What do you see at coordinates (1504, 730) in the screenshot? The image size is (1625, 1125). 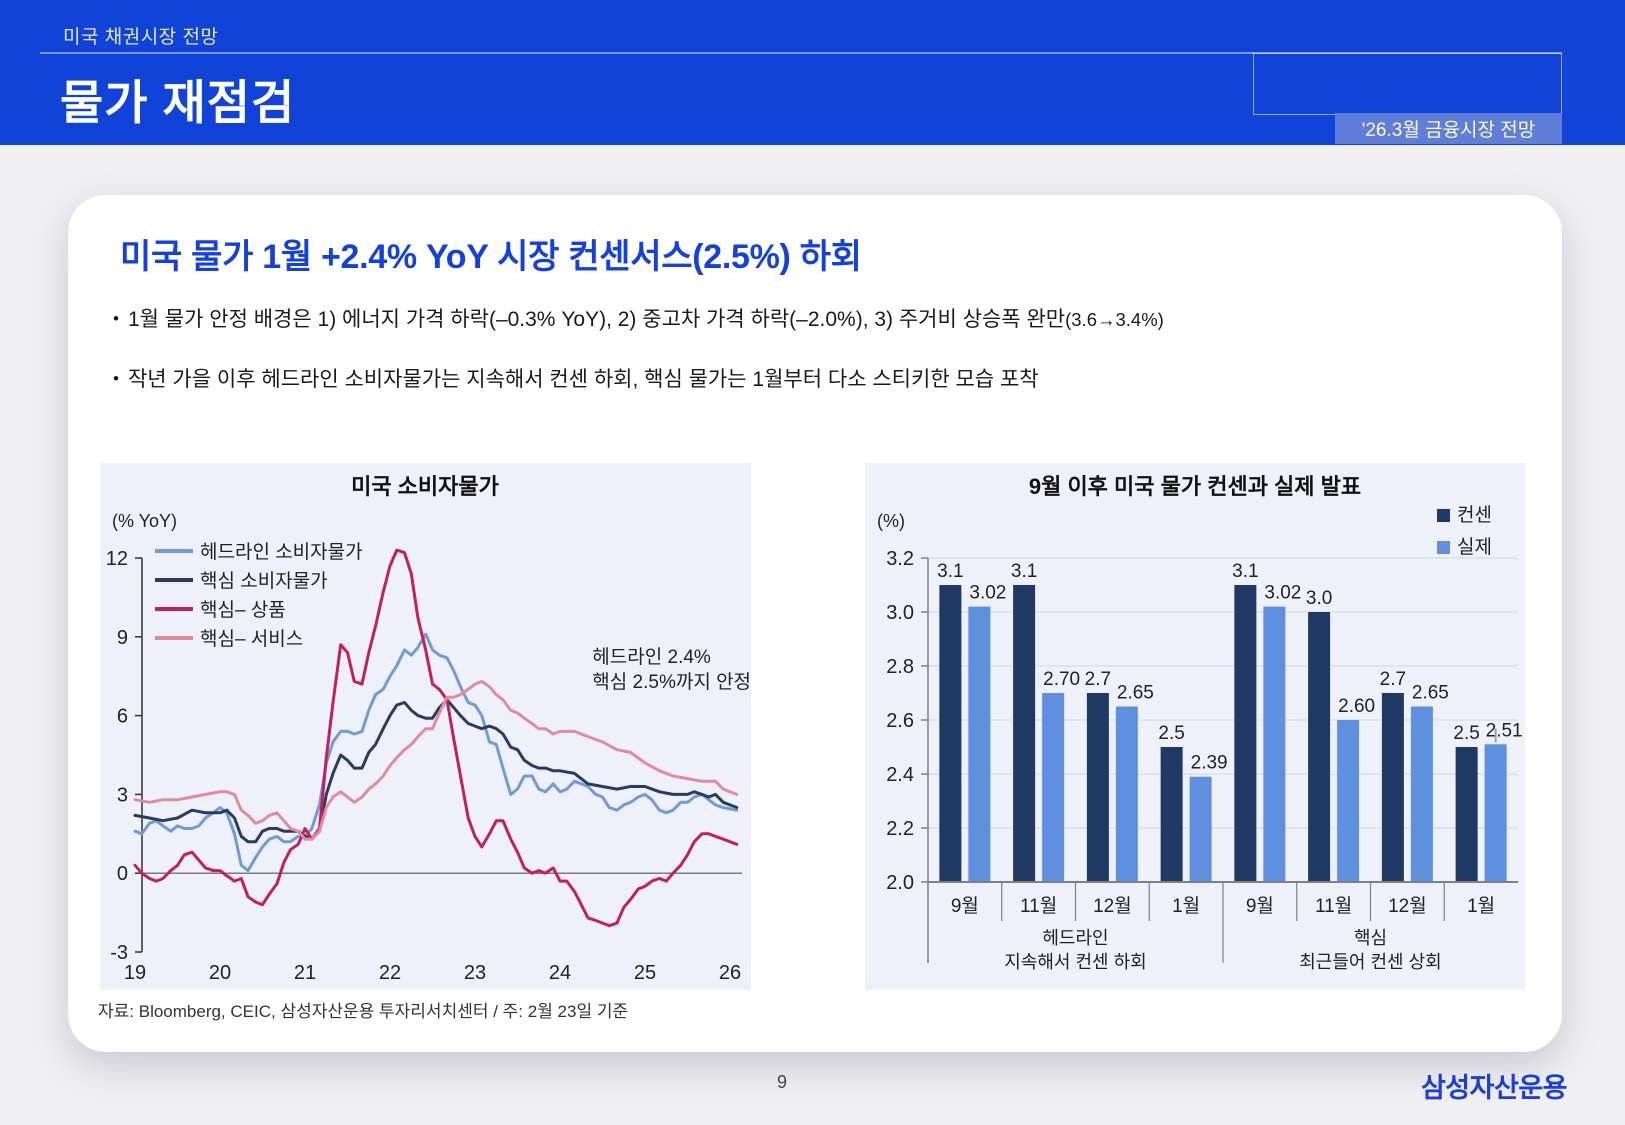 I see `actual-value-label: 2.51` at bounding box center [1504, 730].